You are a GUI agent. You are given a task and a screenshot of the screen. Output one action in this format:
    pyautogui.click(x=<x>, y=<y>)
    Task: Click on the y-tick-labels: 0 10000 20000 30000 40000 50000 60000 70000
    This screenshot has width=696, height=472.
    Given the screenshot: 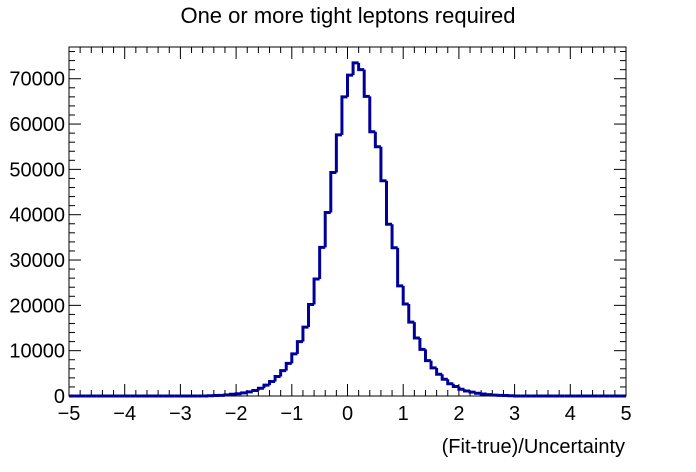 What is the action you would take?
    pyautogui.click(x=37, y=238)
    